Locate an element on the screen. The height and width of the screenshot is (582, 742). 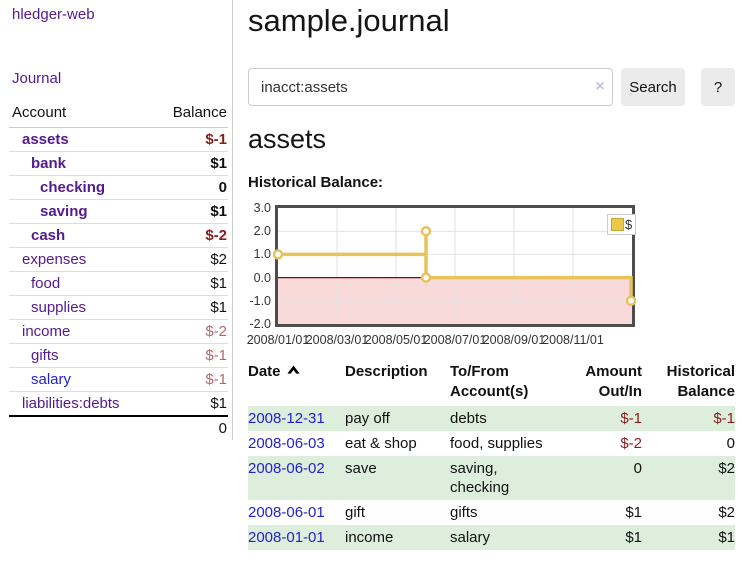
x-axis-tick: 2008/09/01 is located at coordinates (514, 340).